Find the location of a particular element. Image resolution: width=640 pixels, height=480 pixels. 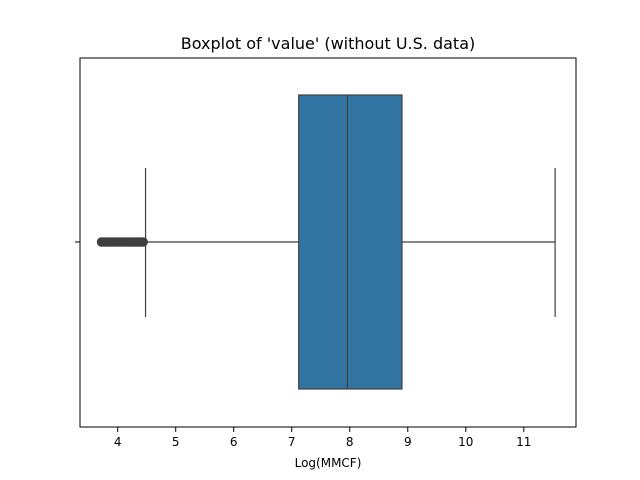

x-tick-label: 9 is located at coordinates (408, 442).